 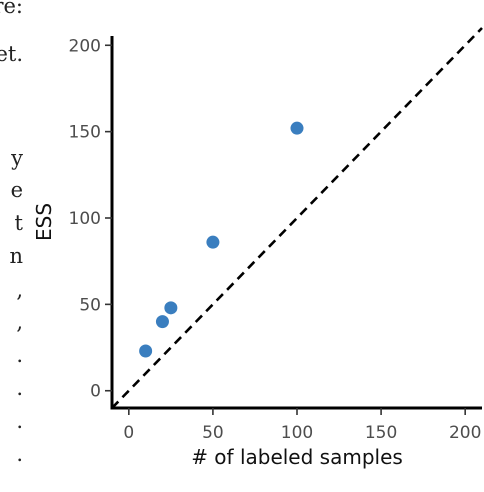 What do you see at coordinates (85, 46) in the screenshot?
I see `y-tick-label: 200` at bounding box center [85, 46].